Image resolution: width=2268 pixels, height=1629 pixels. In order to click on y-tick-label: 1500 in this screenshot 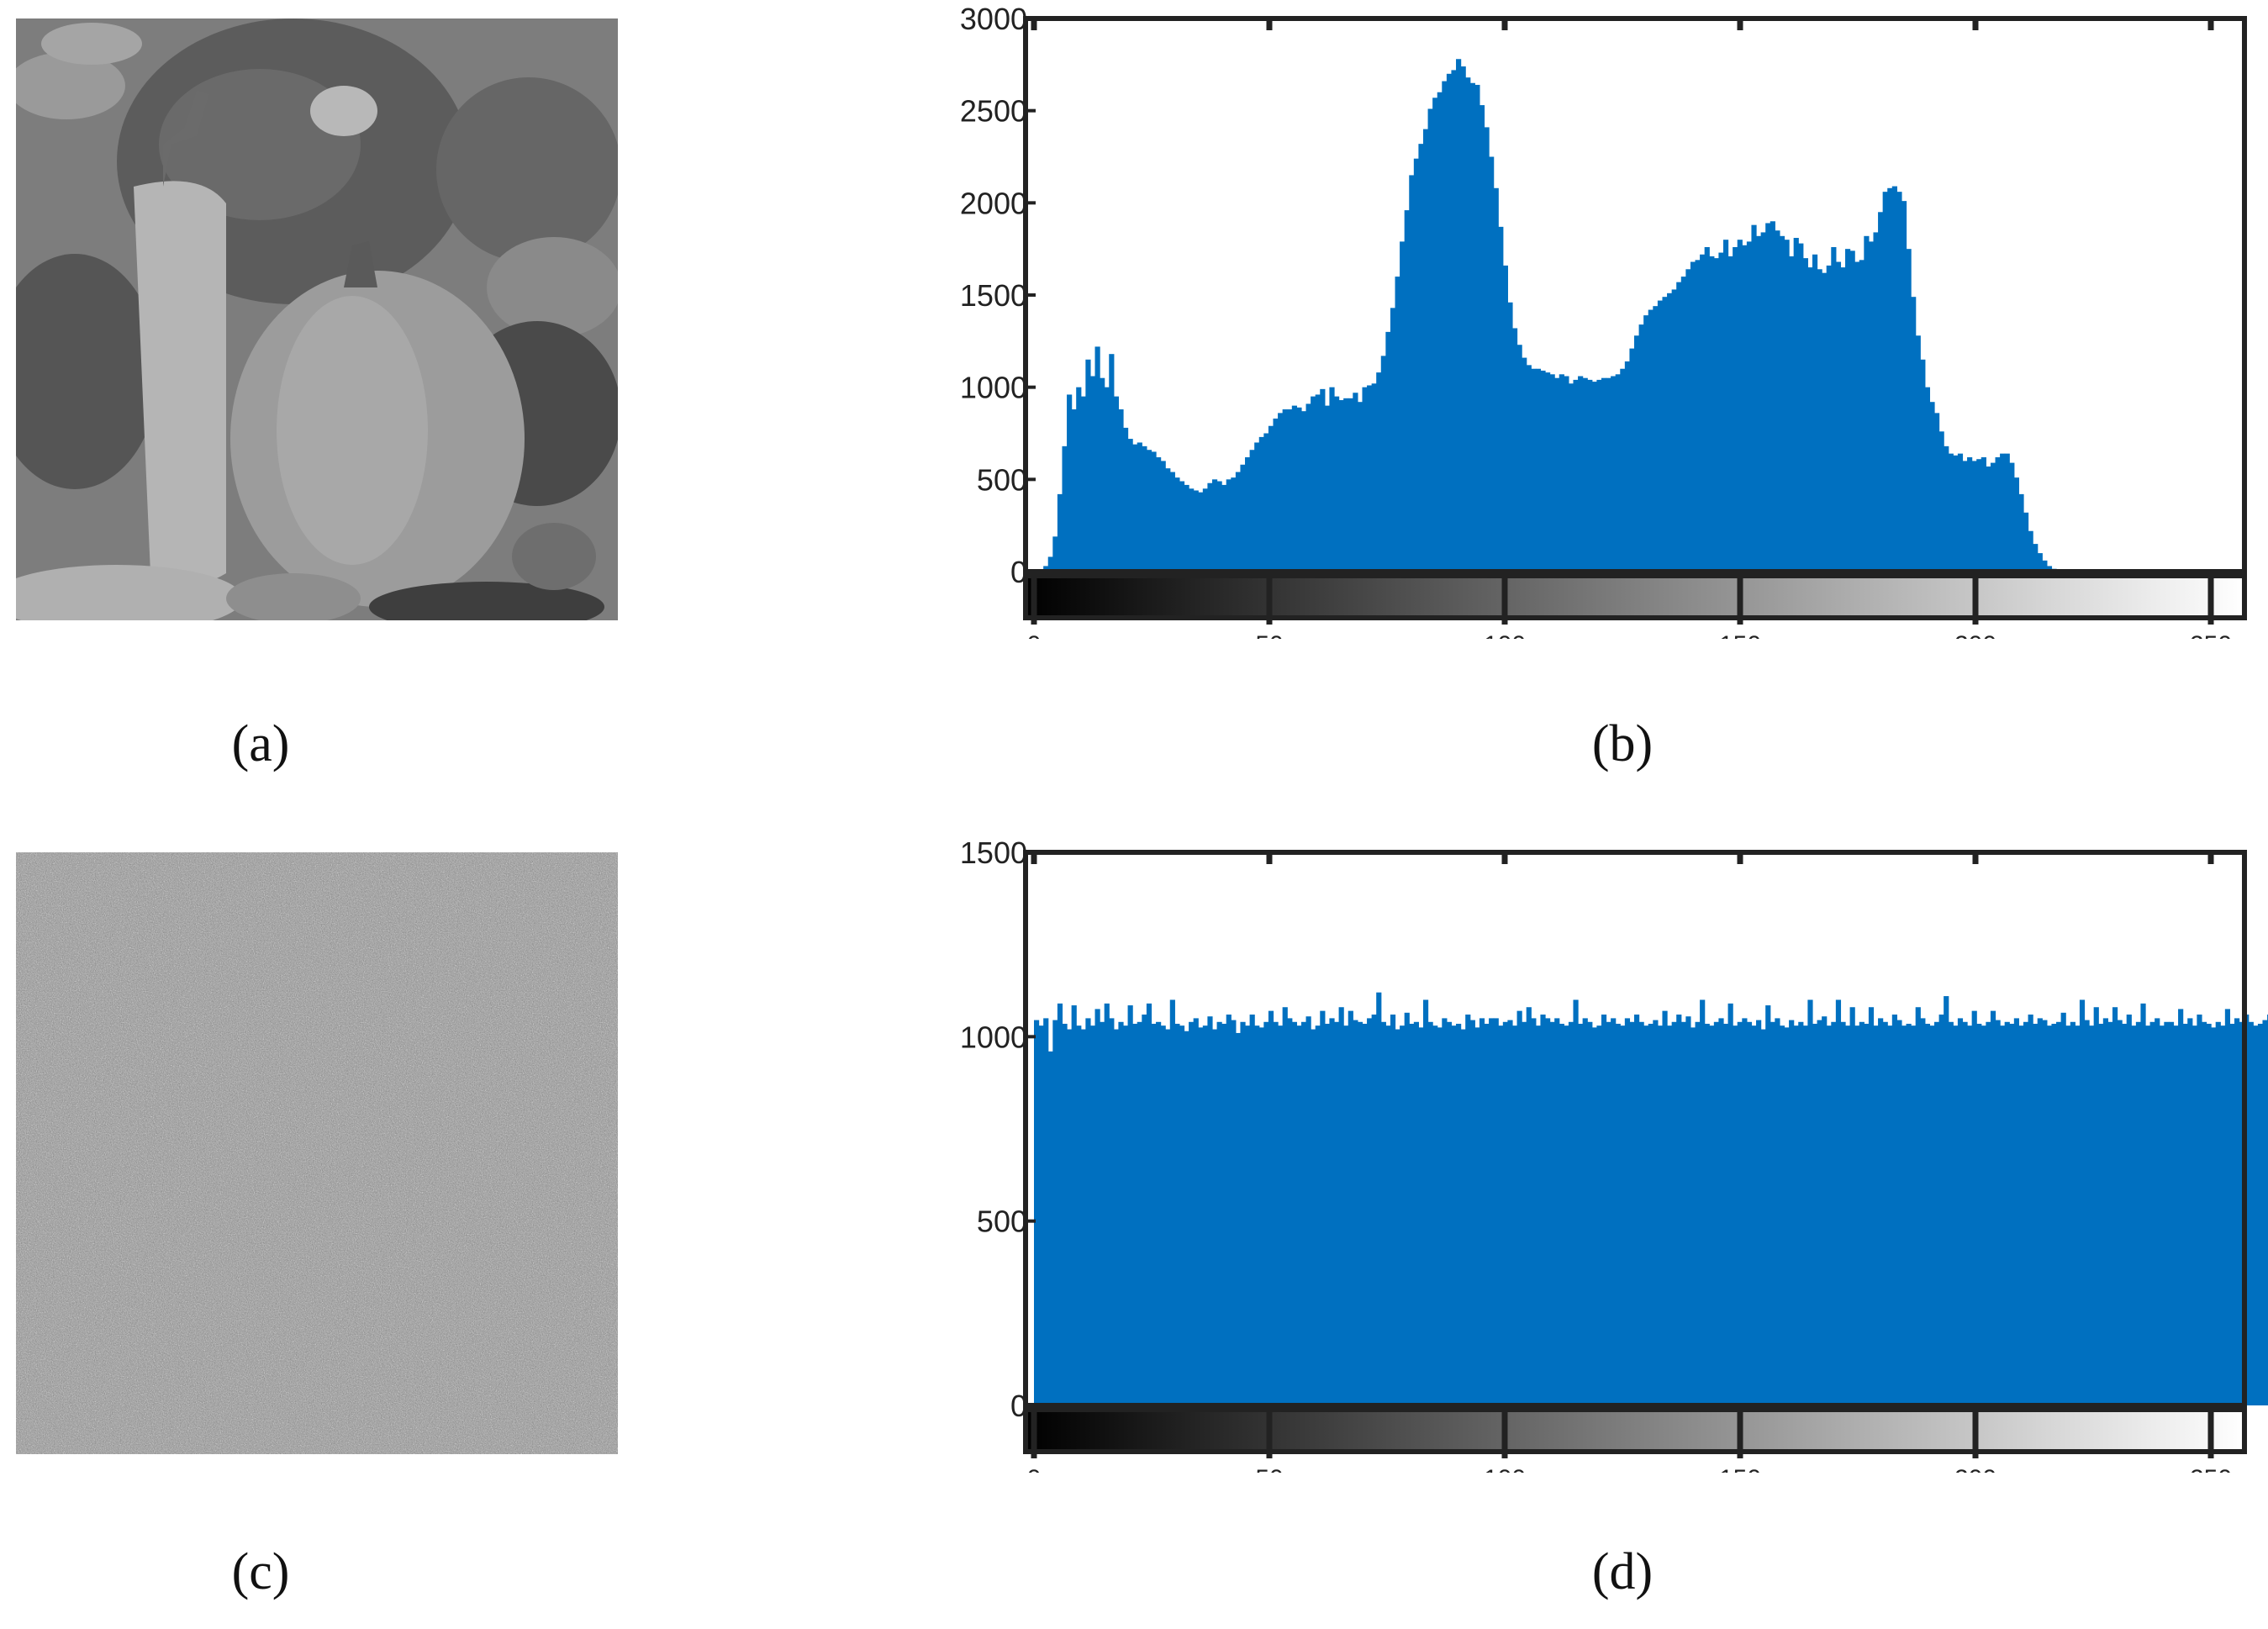, I will do `click(994, 853)`.